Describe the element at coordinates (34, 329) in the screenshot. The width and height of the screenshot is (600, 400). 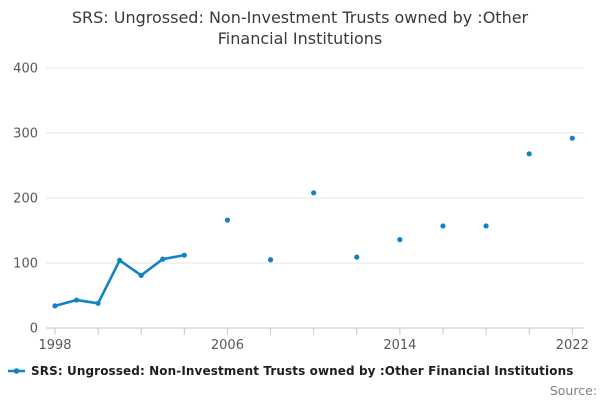
I see `y-tick-label: 0` at that location.